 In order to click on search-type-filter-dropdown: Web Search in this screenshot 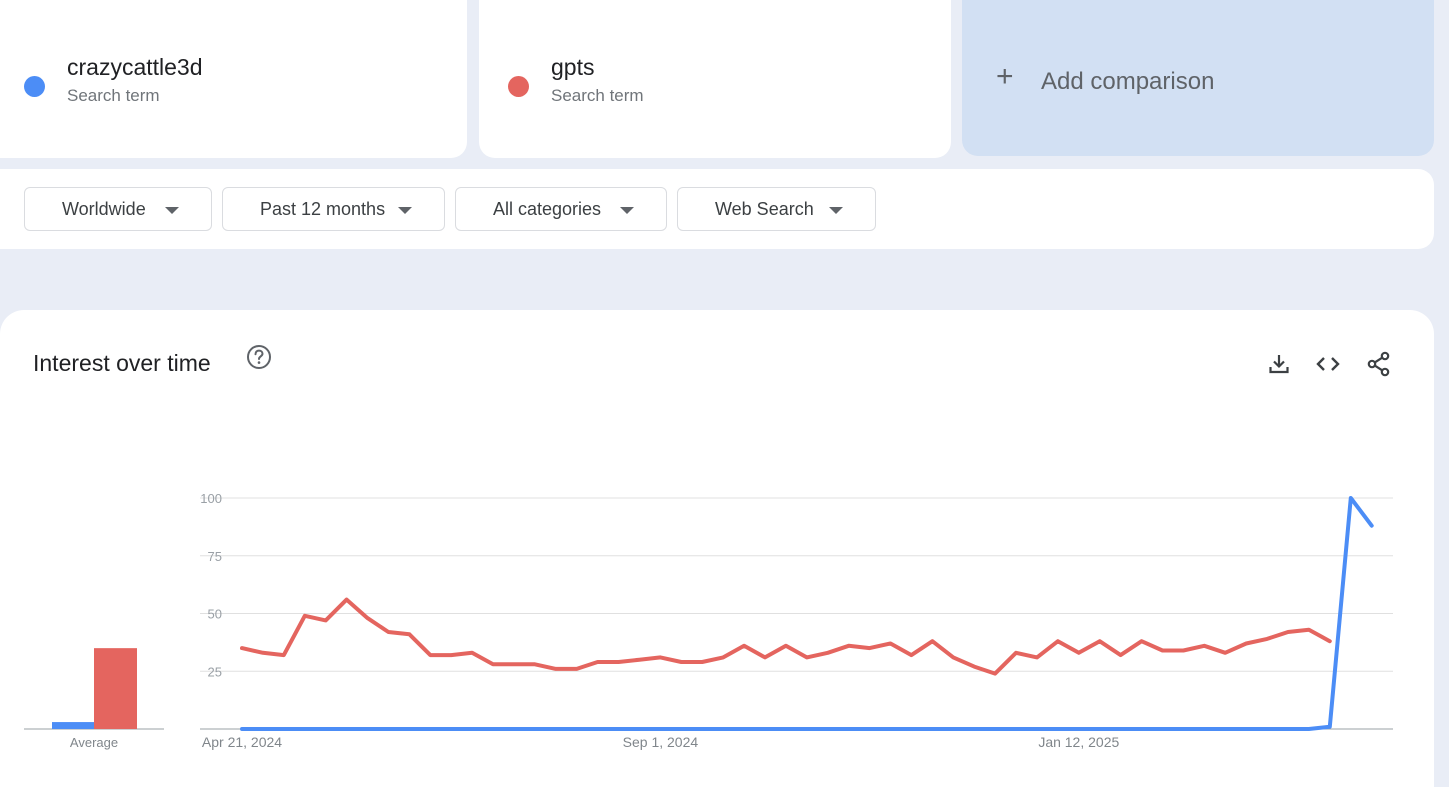, I will do `click(776, 209)`.